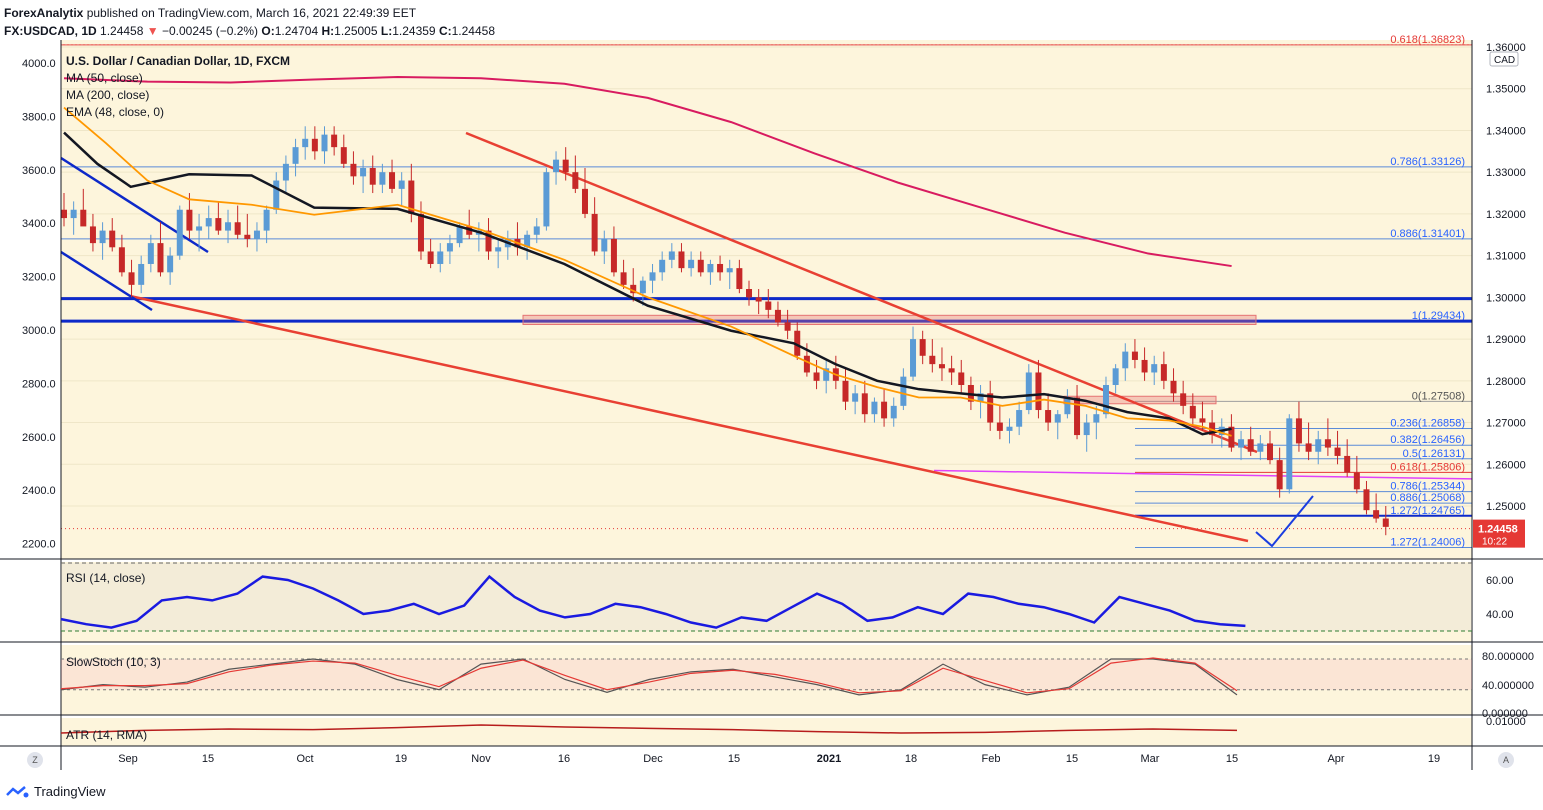 This screenshot has height=810, width=1543. What do you see at coordinates (1438, 316) in the screenshot?
I see `fib-level-label: 1(1.29434)` at bounding box center [1438, 316].